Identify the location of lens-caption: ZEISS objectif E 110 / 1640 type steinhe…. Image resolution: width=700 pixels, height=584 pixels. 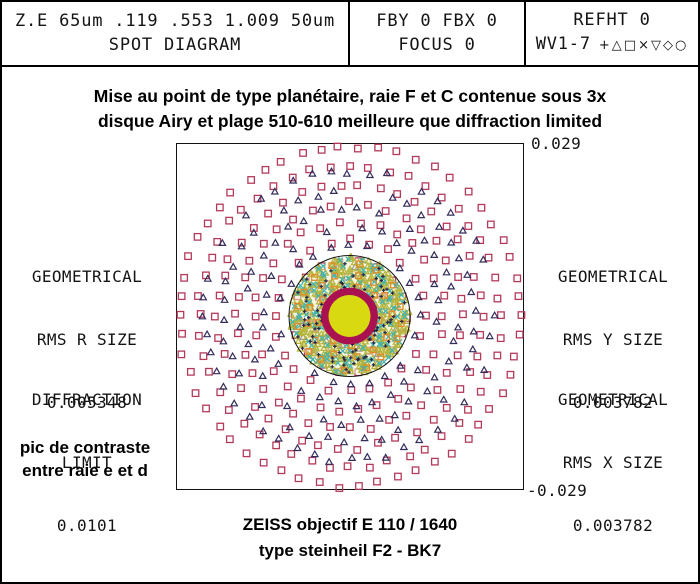
(350, 538).